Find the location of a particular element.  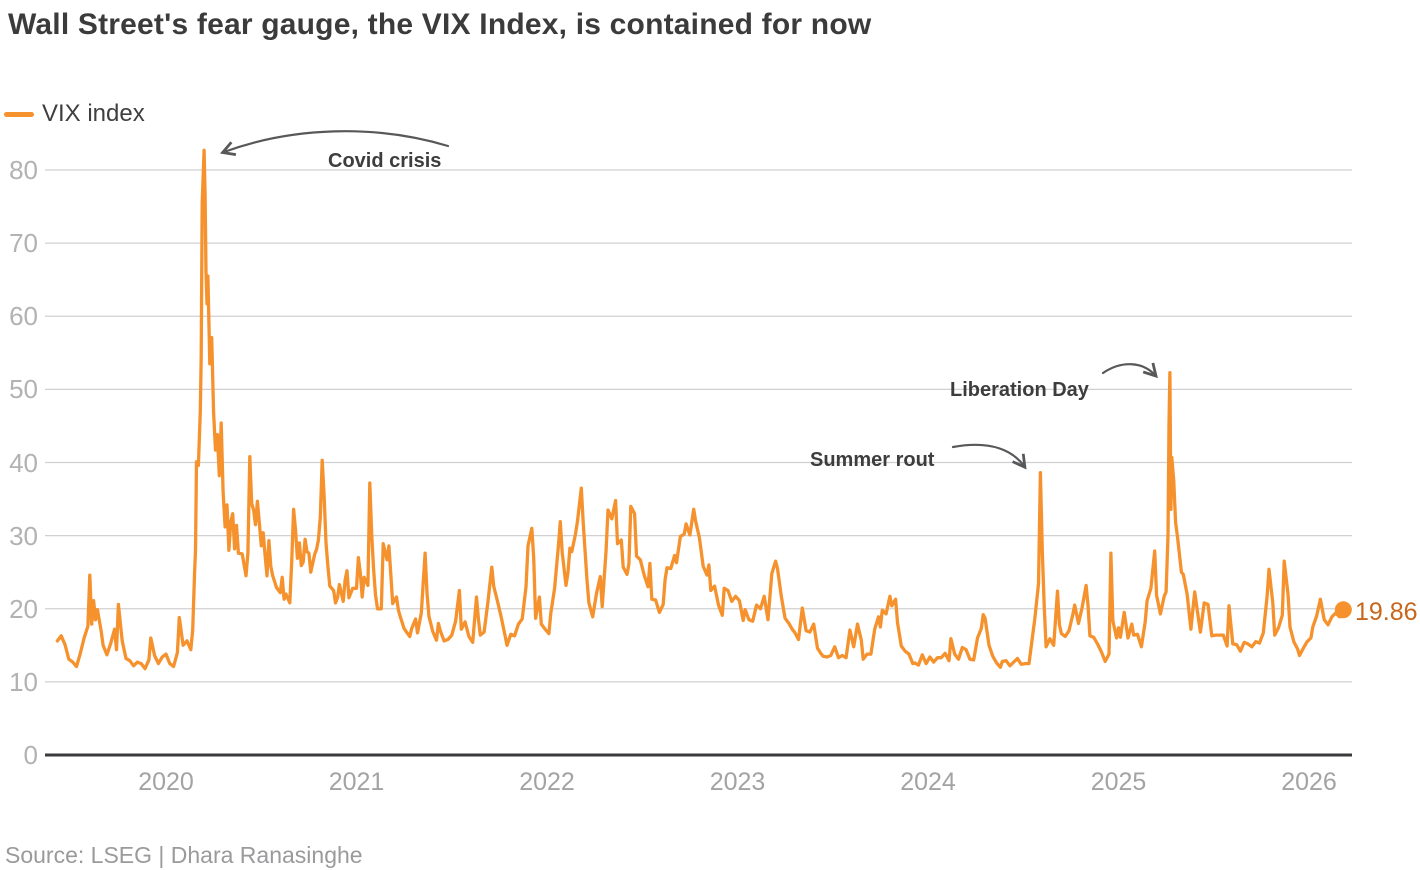

covid-annotation-arrow is located at coordinates (334, 143).